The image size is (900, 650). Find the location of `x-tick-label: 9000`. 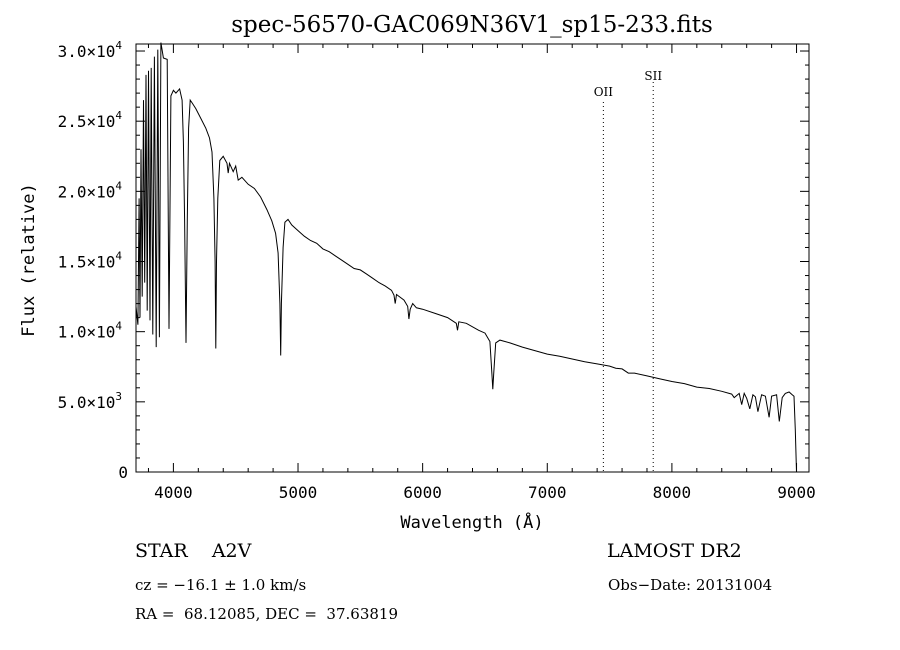

x-tick-label: 9000 is located at coordinates (796, 492).